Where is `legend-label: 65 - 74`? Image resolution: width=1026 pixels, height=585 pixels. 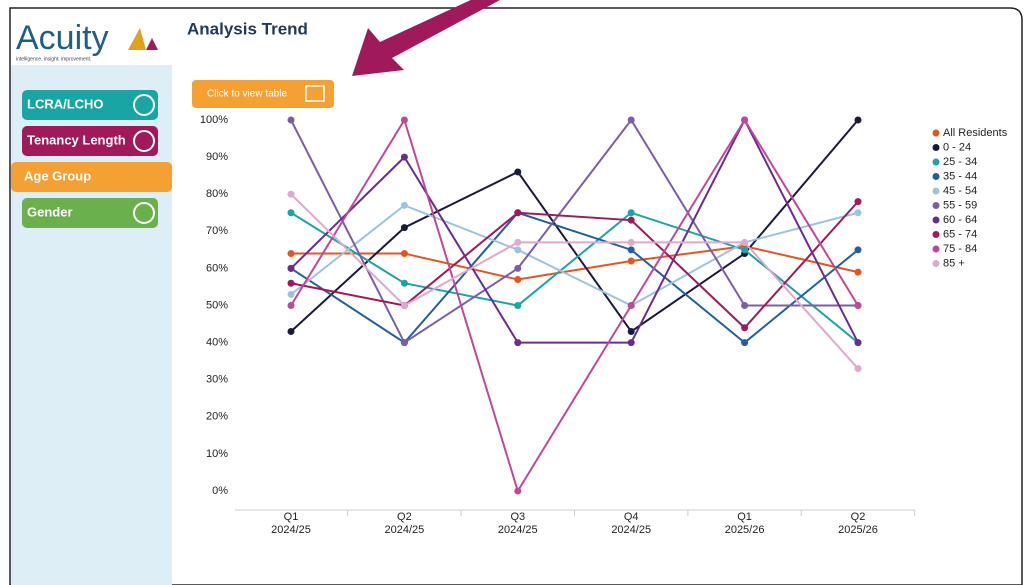
legend-label: 65 - 74 is located at coordinates (960, 234).